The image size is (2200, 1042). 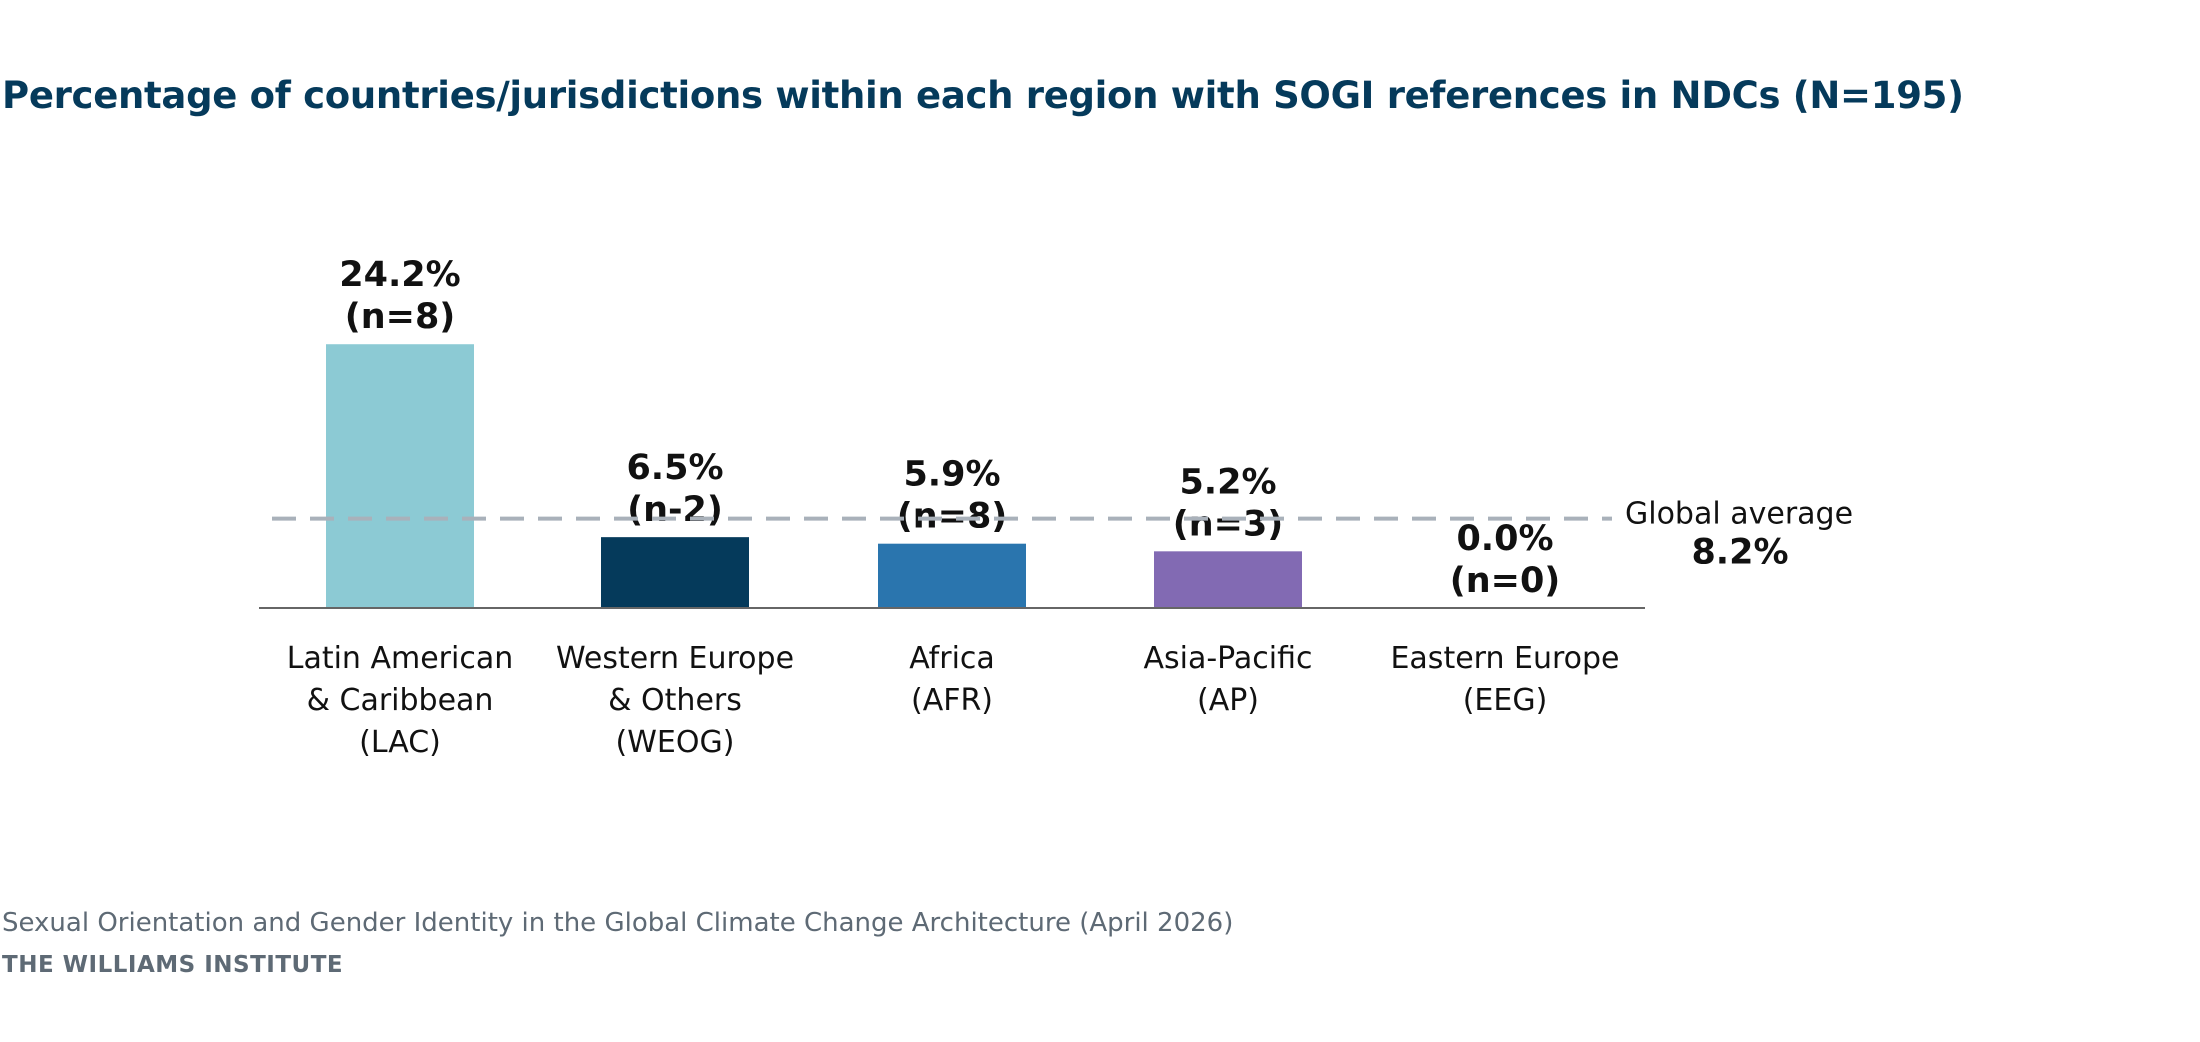 I want to click on n-label: (n=0), so click(x=1505, y=581).